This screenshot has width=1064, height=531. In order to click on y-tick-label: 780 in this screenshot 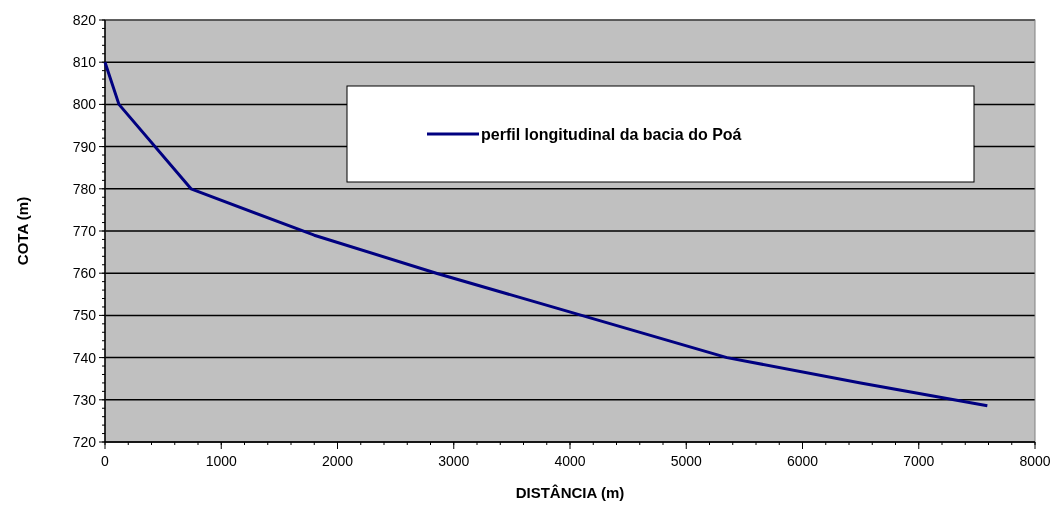, I will do `click(84, 188)`.